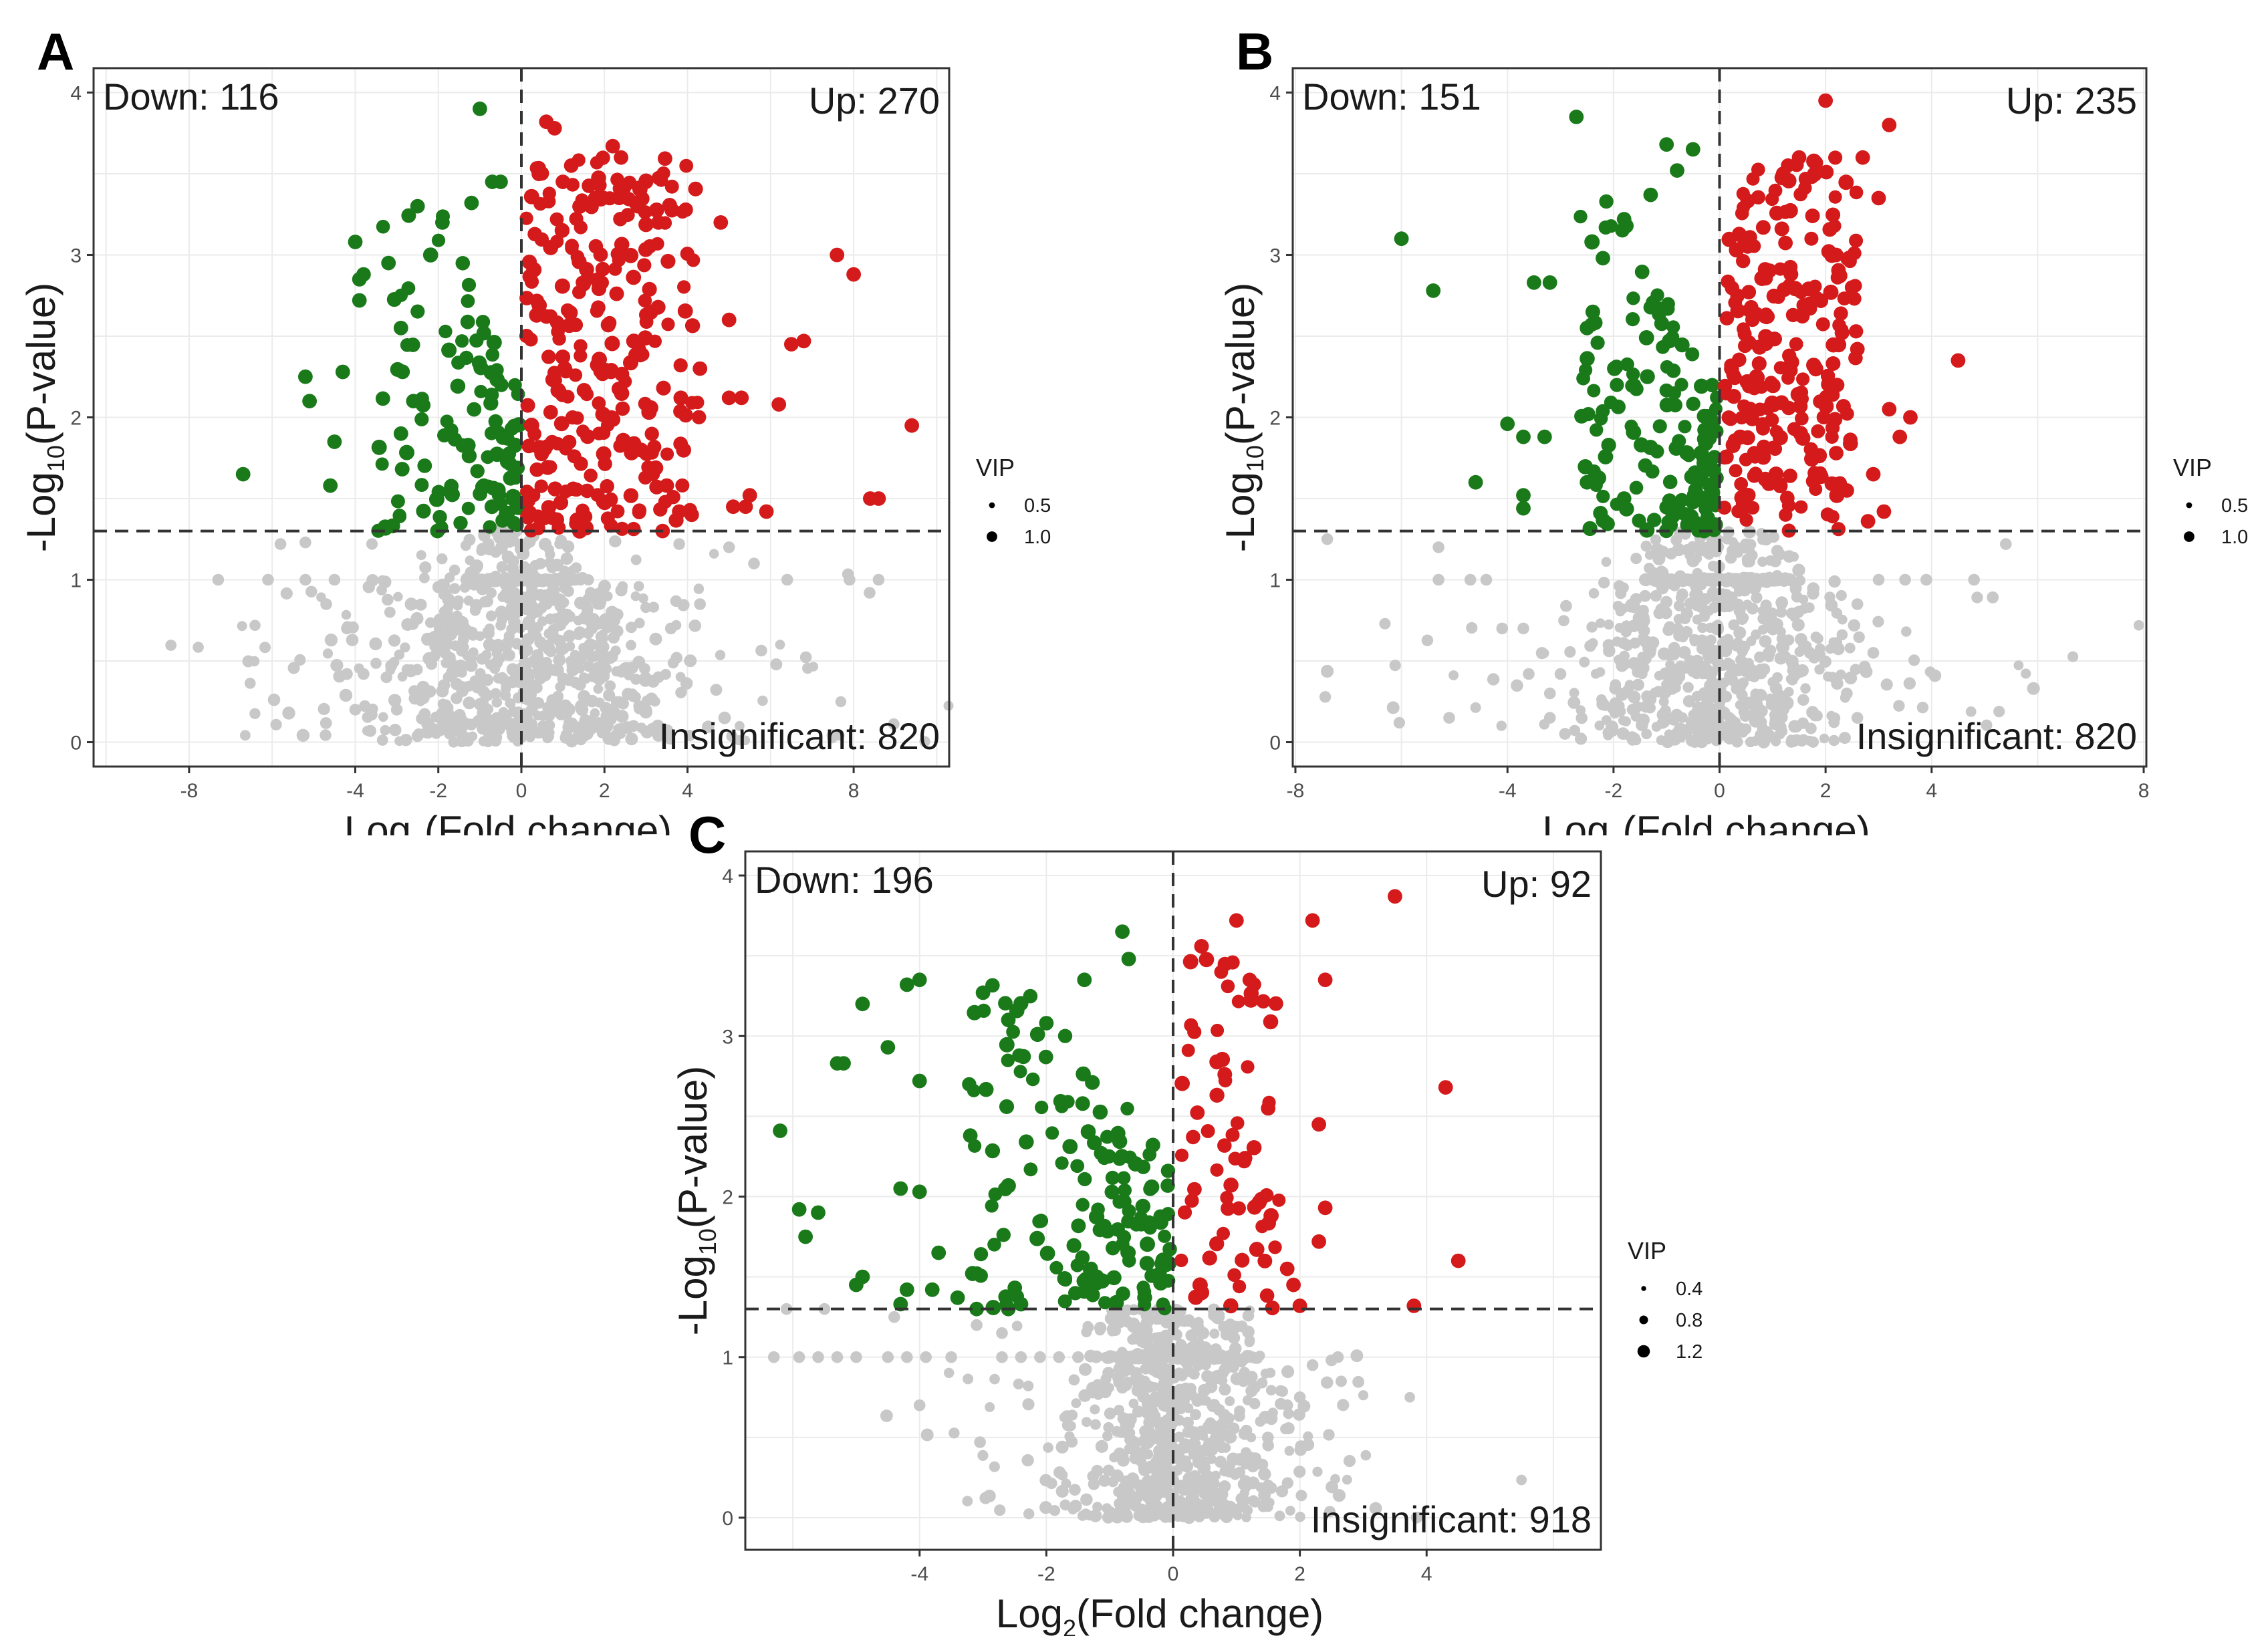 This screenshot has height=1636, width=2268. Describe the element at coordinates (1690, 1289) in the screenshot. I see `legend-label: 0.4` at that location.